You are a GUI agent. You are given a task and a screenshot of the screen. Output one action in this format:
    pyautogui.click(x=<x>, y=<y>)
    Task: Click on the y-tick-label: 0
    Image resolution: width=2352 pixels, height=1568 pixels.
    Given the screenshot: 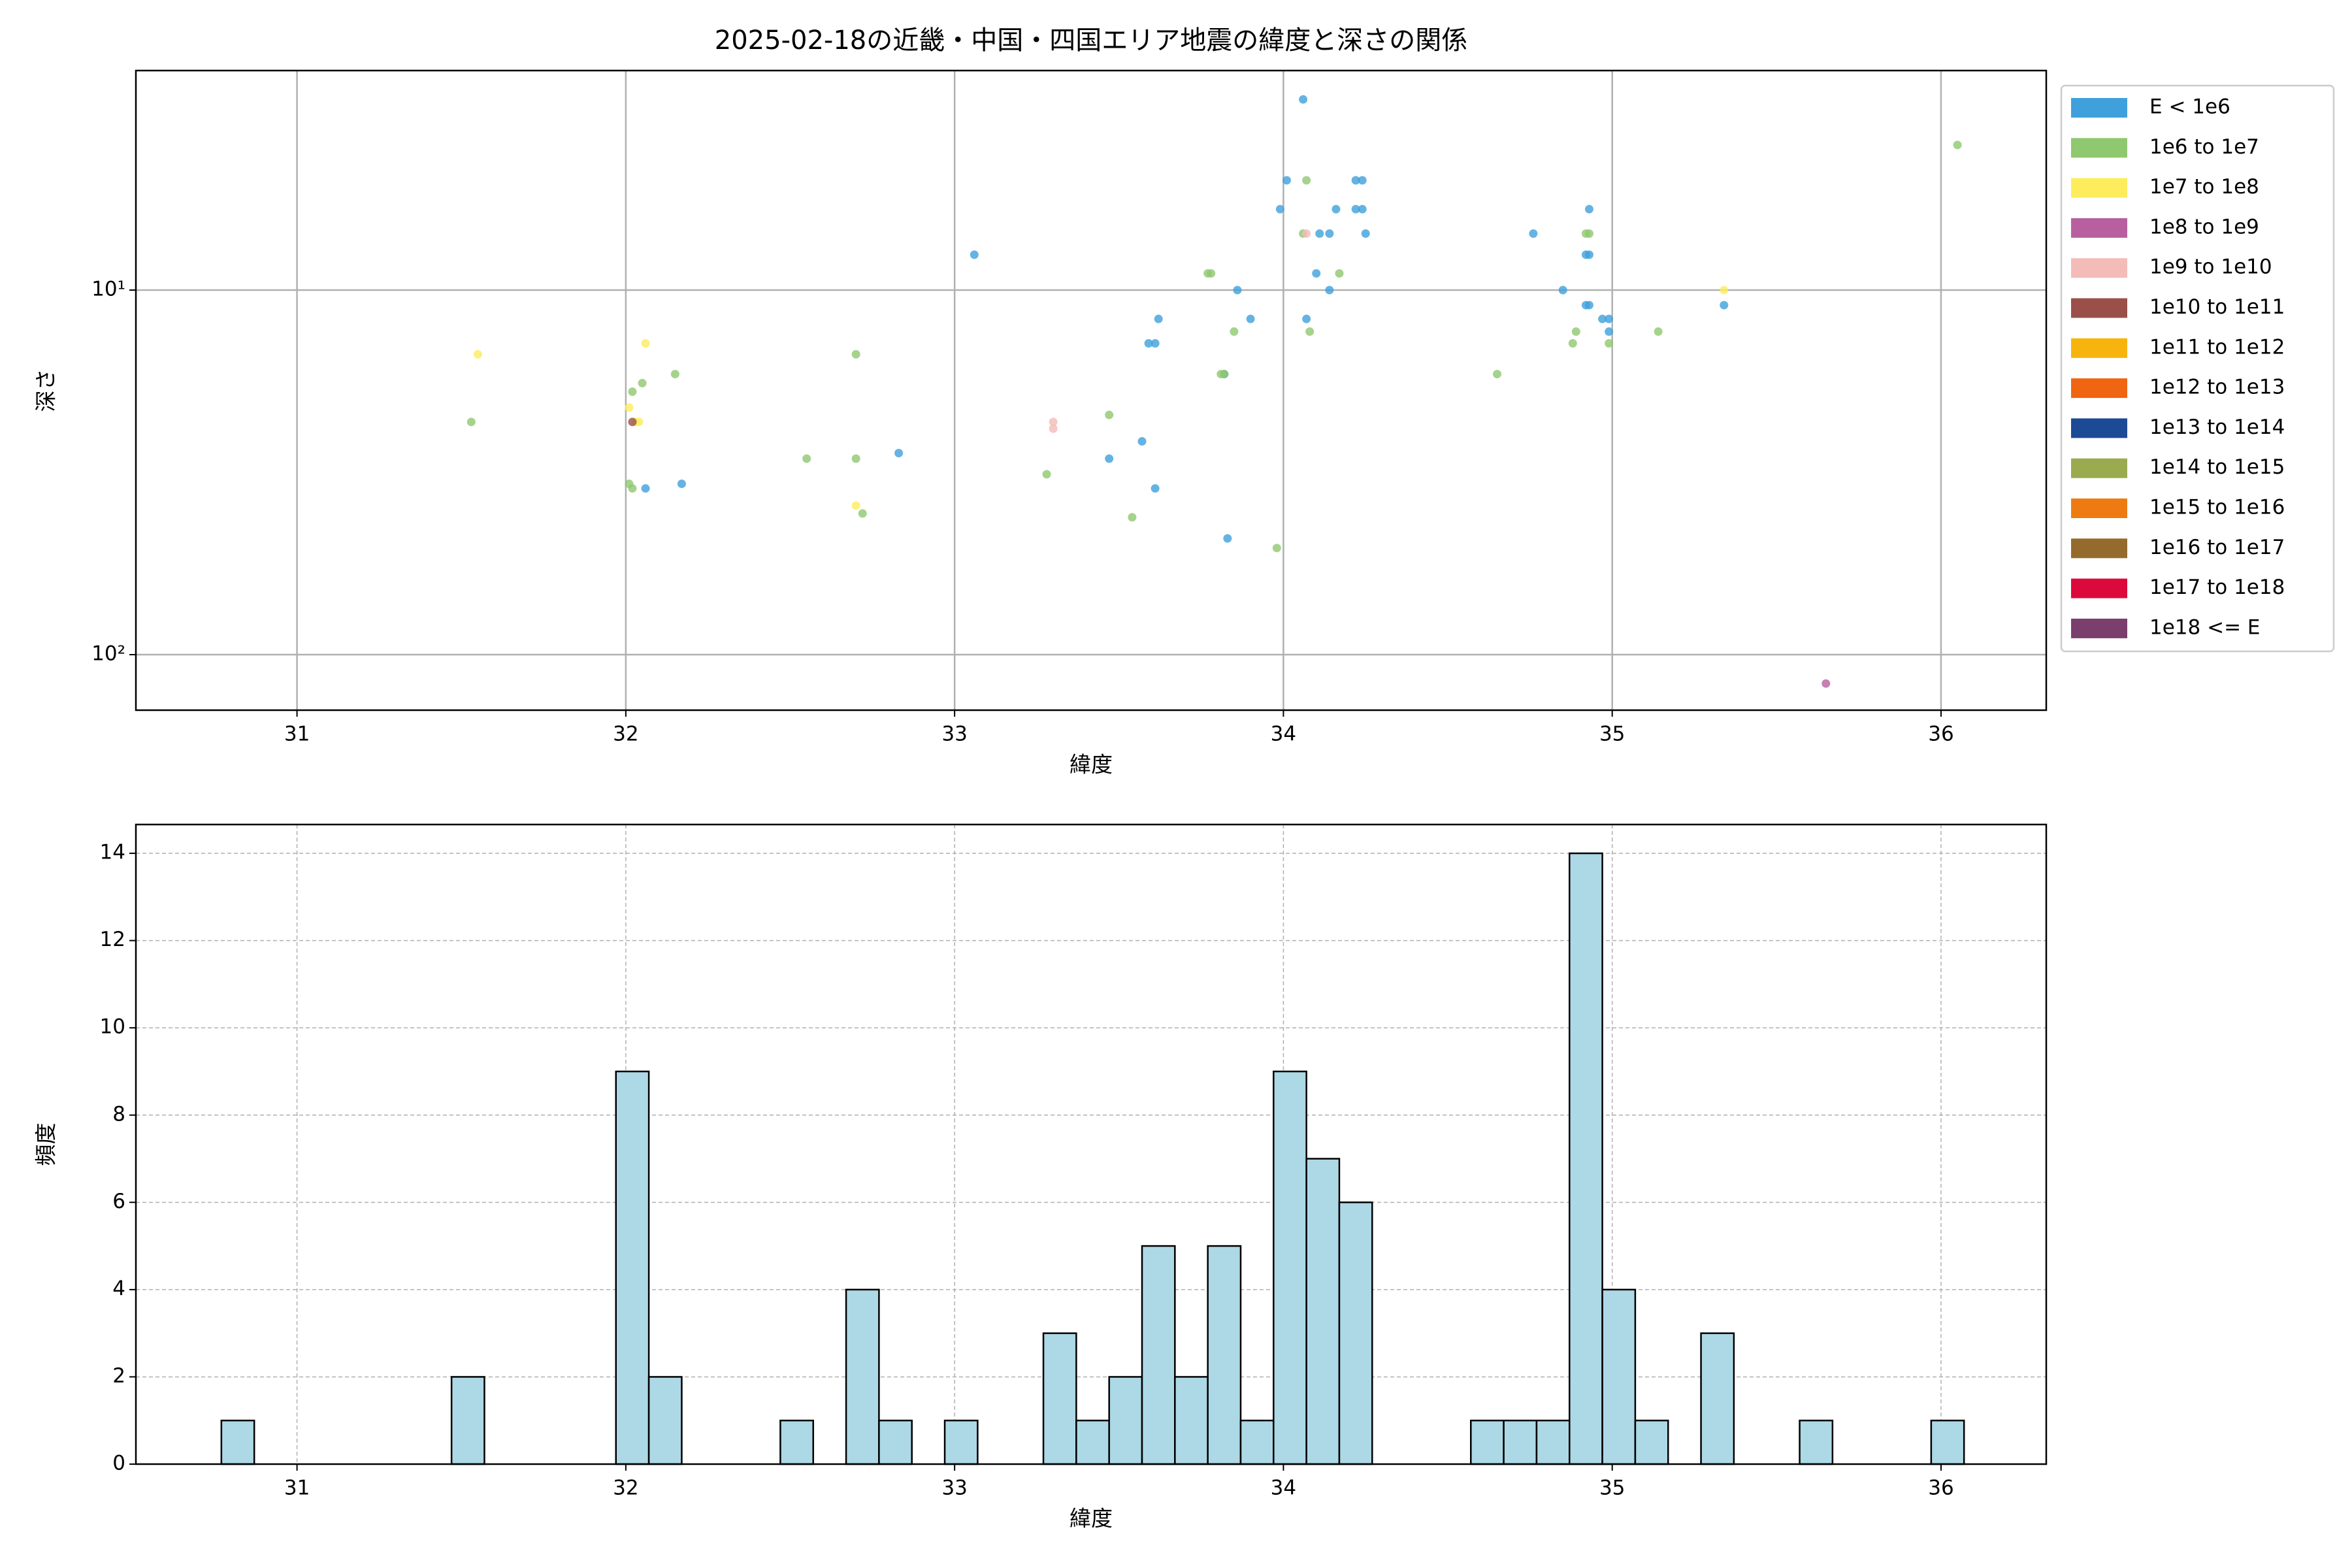 What is the action you would take?
    pyautogui.click(x=118, y=1463)
    